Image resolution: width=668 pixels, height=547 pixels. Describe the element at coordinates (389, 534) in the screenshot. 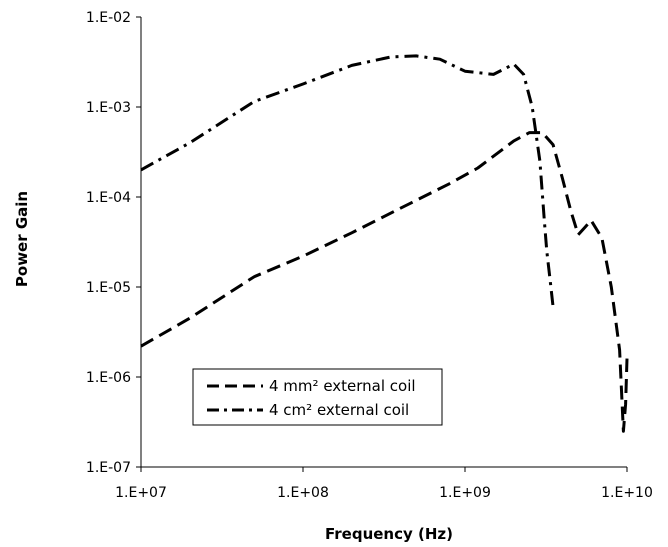

I see `x-axis-title: Frequency (Hz)` at that location.